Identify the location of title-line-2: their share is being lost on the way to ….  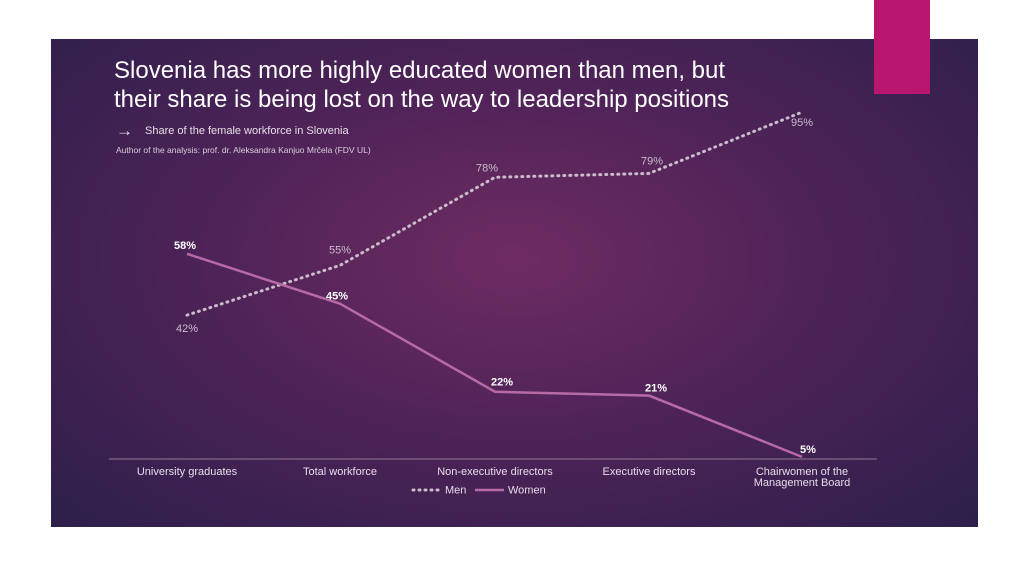
(422, 99).